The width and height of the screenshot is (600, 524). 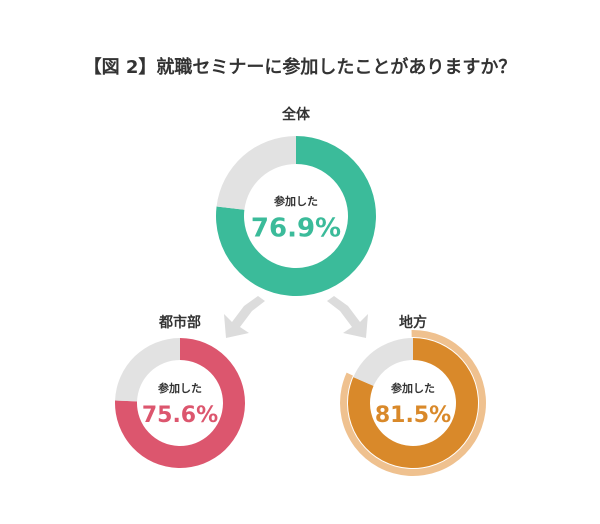 I want to click on arrow-left, so click(x=244, y=317).